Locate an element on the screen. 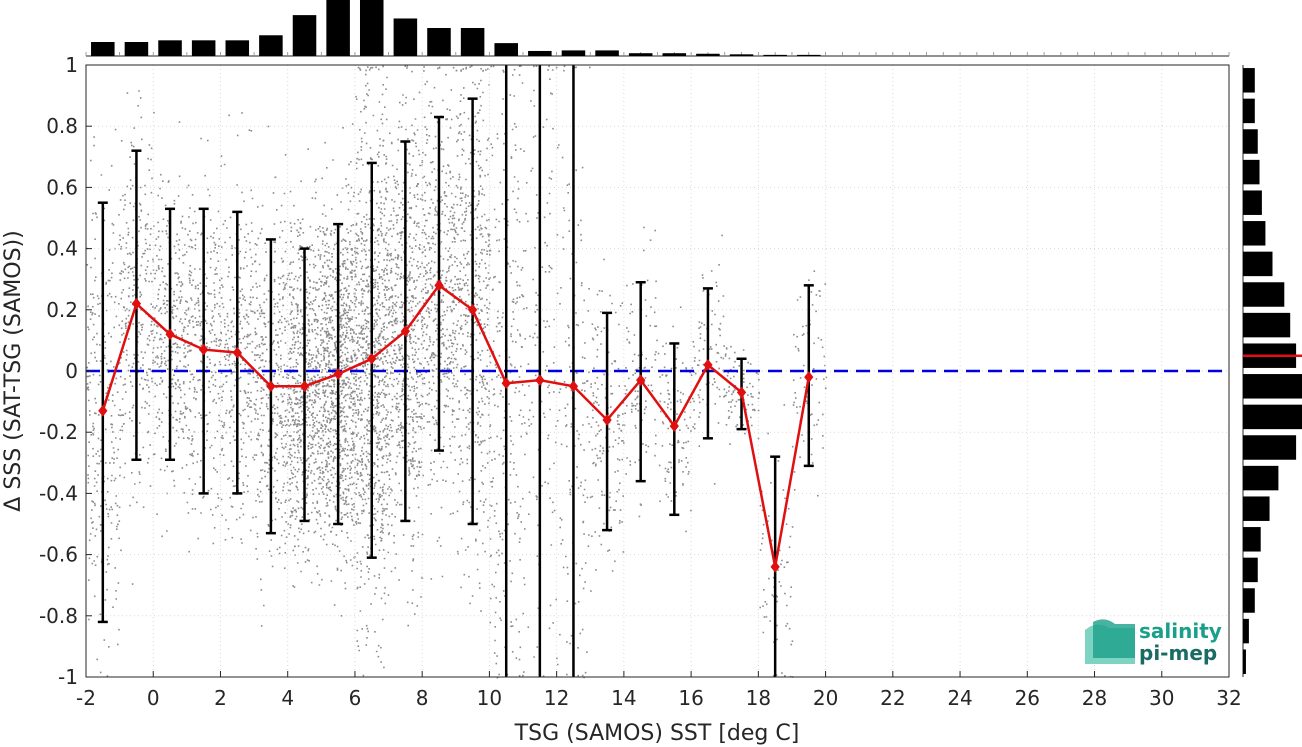  y-tick-label: 0.2 is located at coordinates (62, 310).